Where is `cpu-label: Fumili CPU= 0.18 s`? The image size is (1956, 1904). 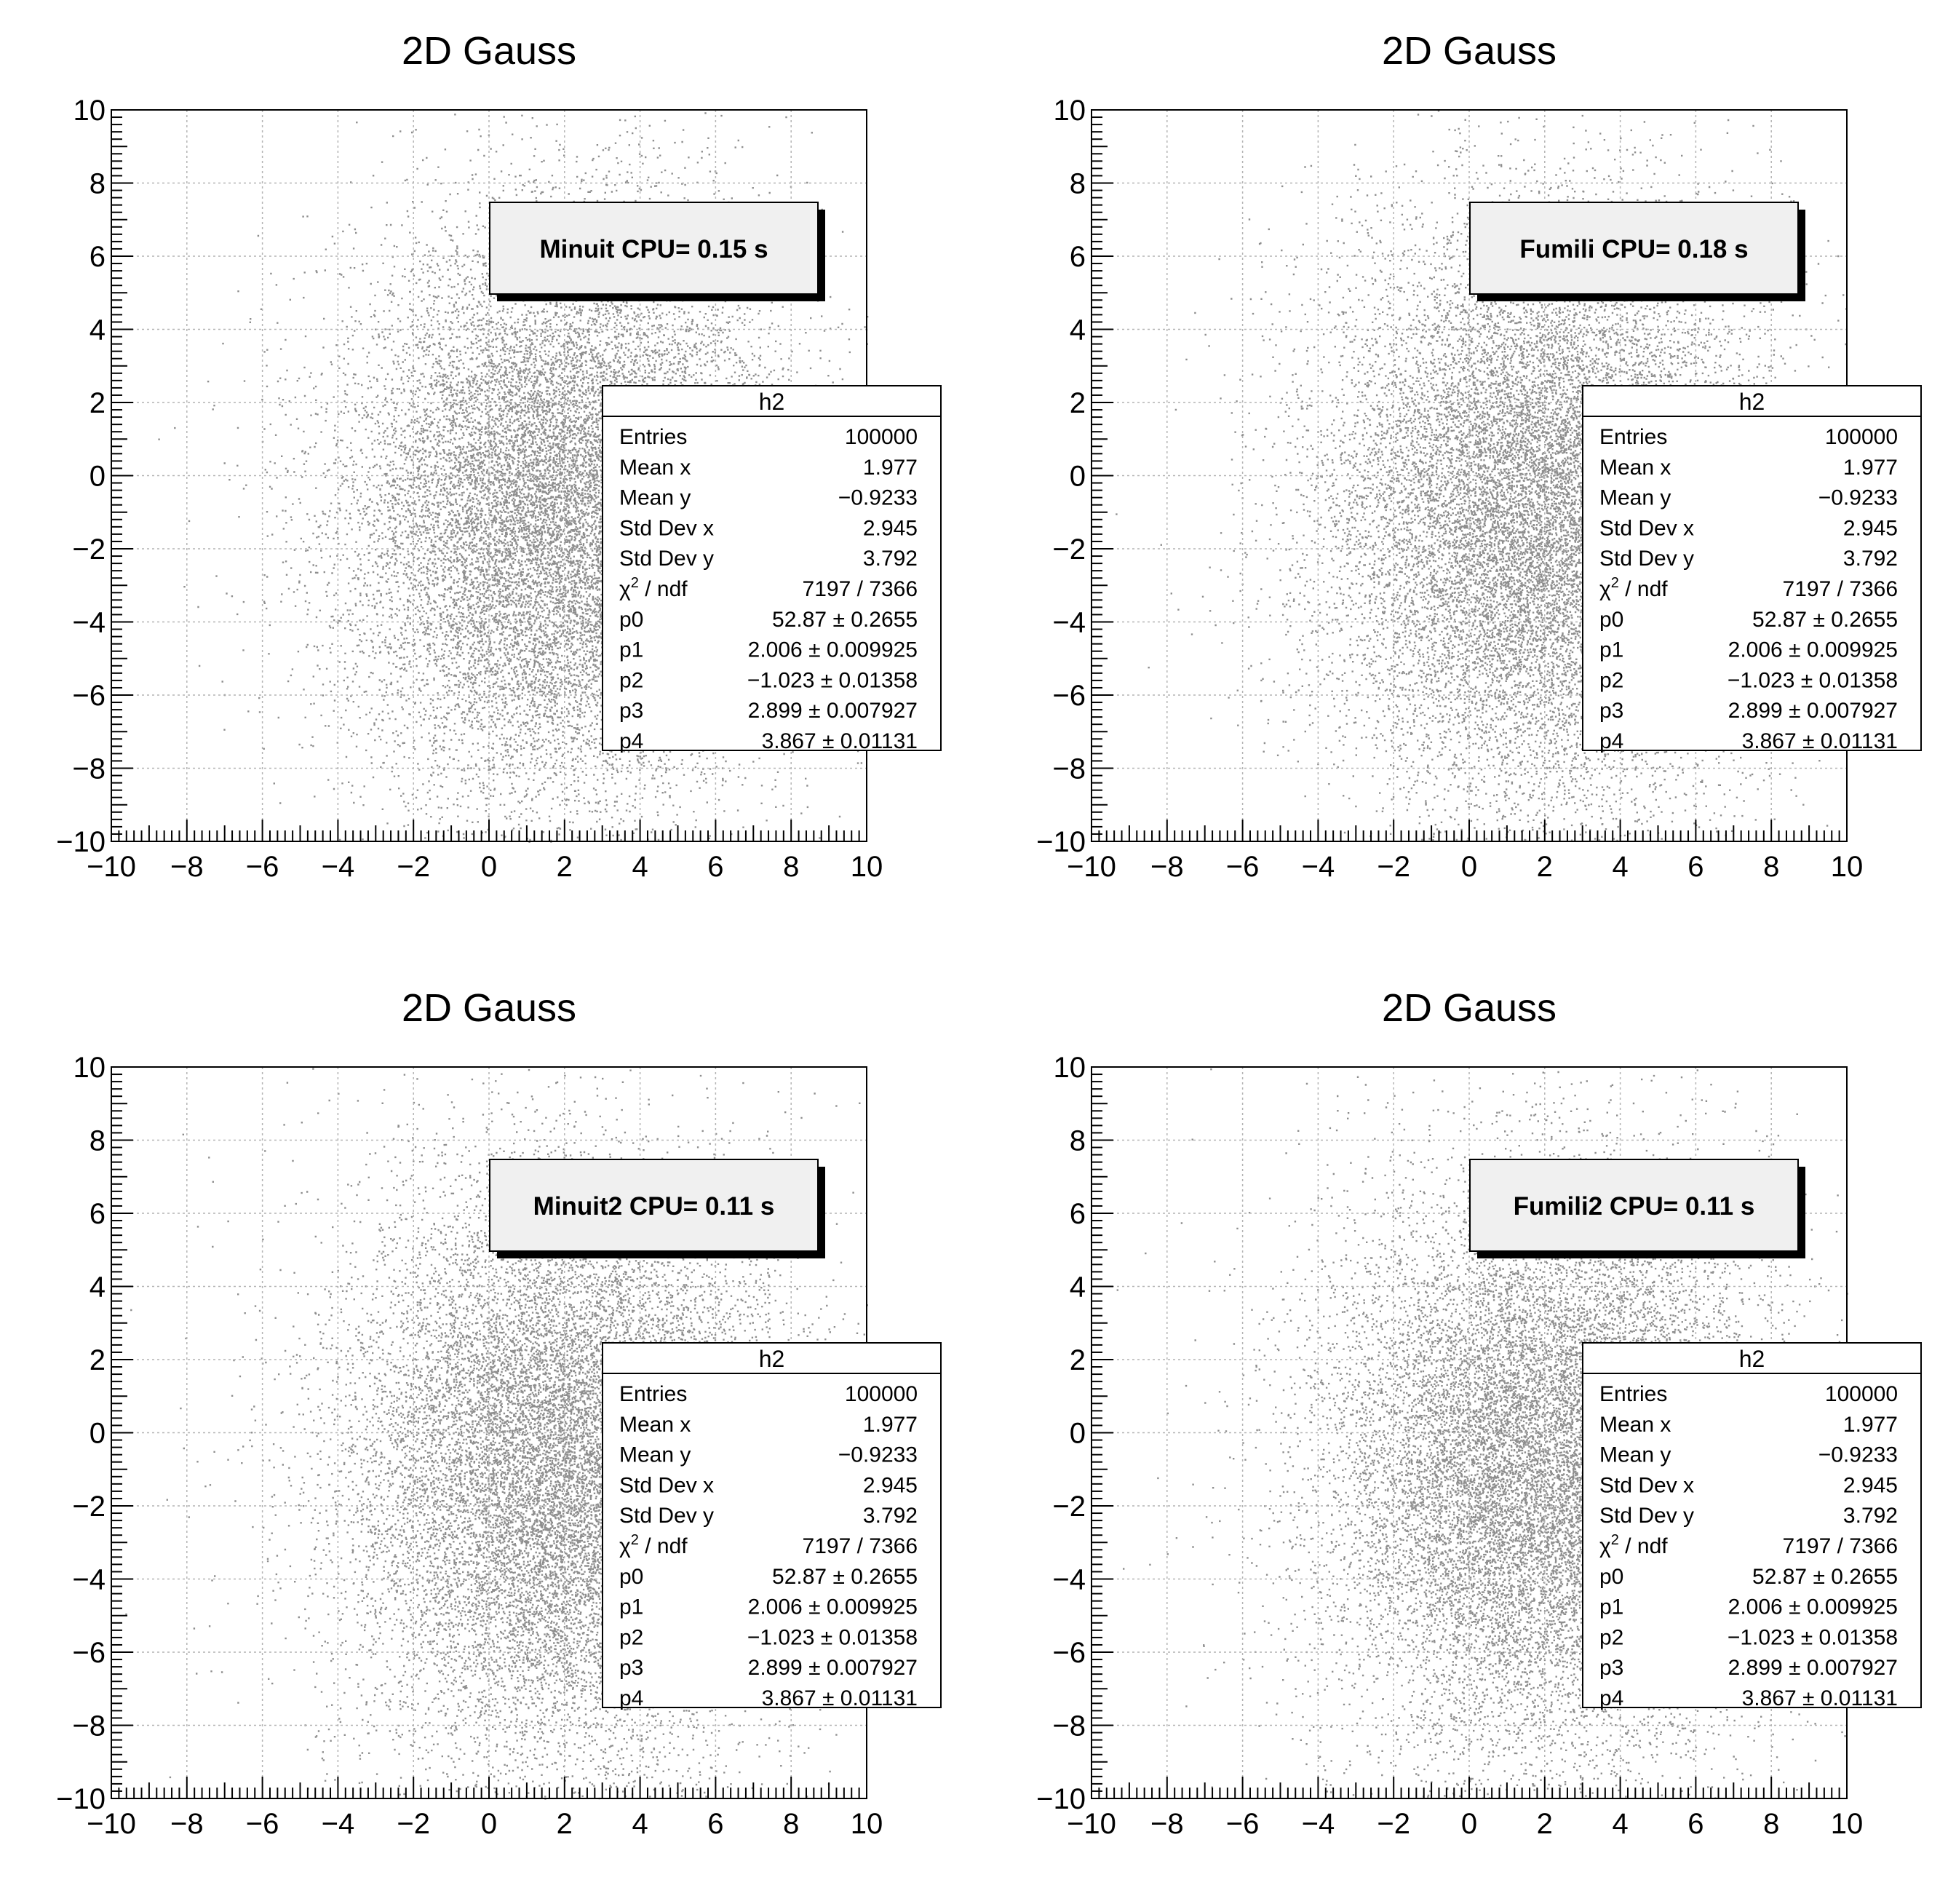 cpu-label: Fumili CPU= 0.18 s is located at coordinates (1633, 249).